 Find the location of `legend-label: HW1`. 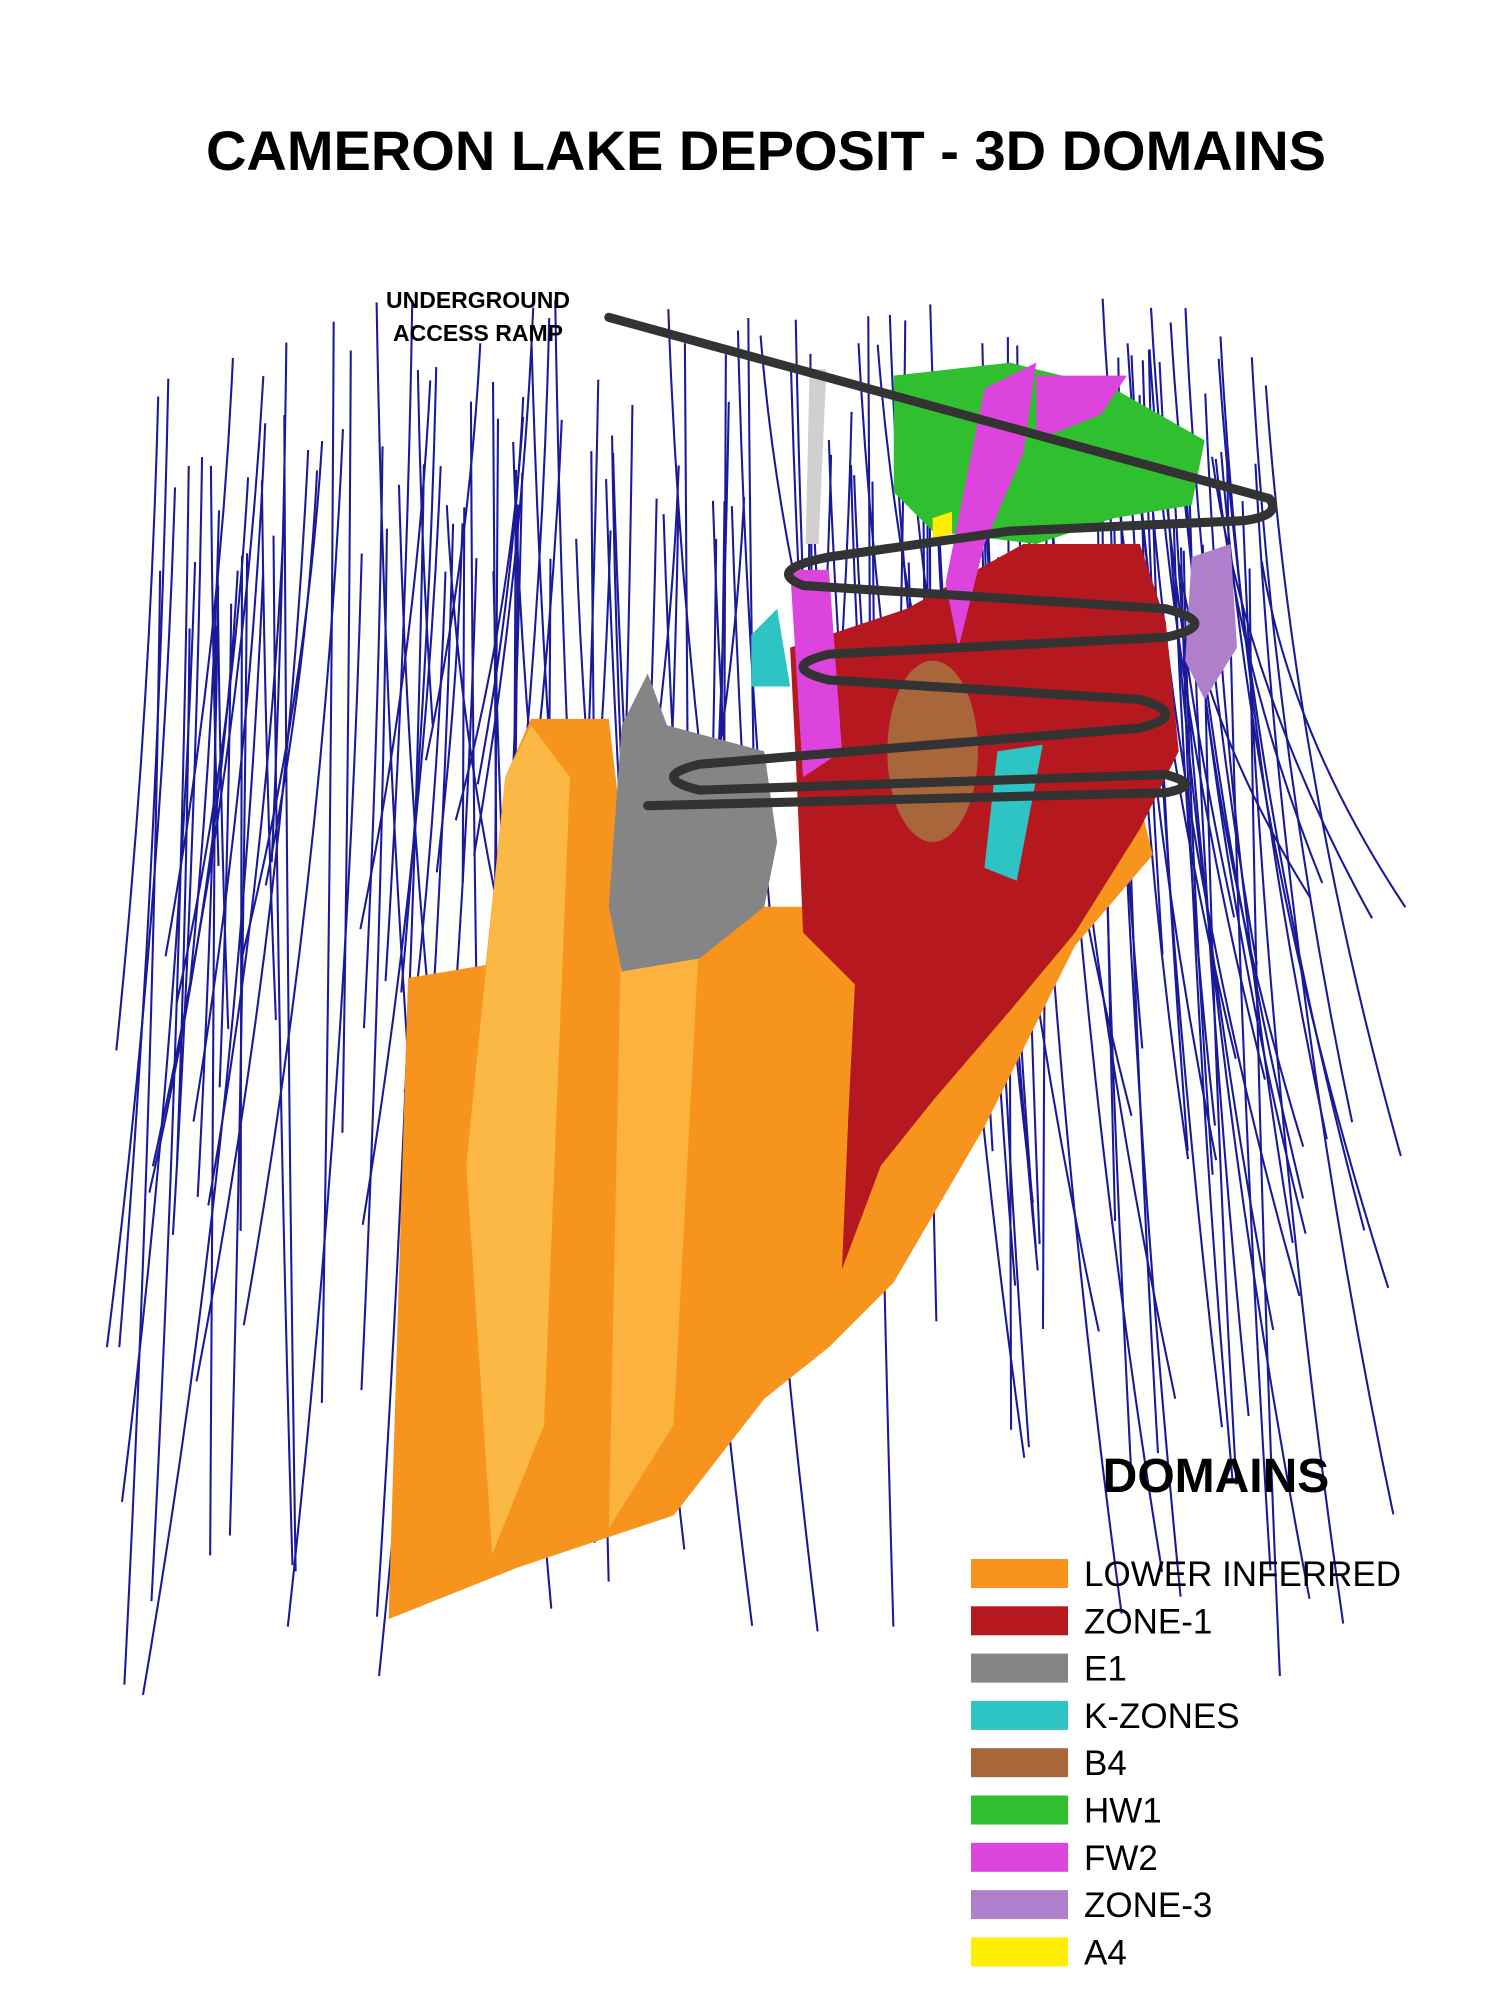

legend-label: HW1 is located at coordinates (1123, 1811).